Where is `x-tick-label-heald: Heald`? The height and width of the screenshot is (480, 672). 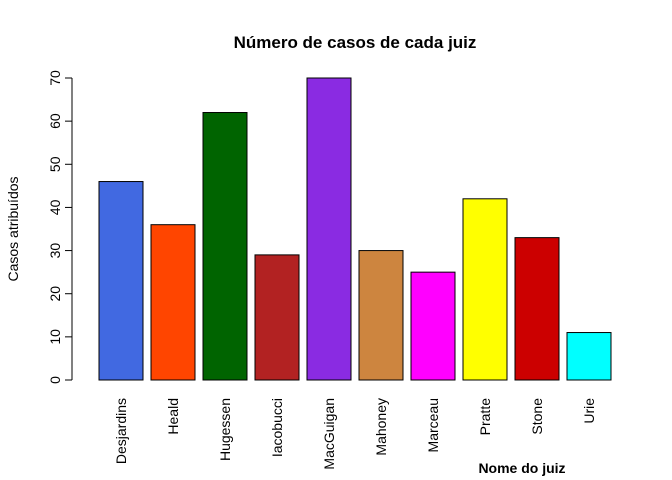 x-tick-label-heald: Heald is located at coordinates (173, 416).